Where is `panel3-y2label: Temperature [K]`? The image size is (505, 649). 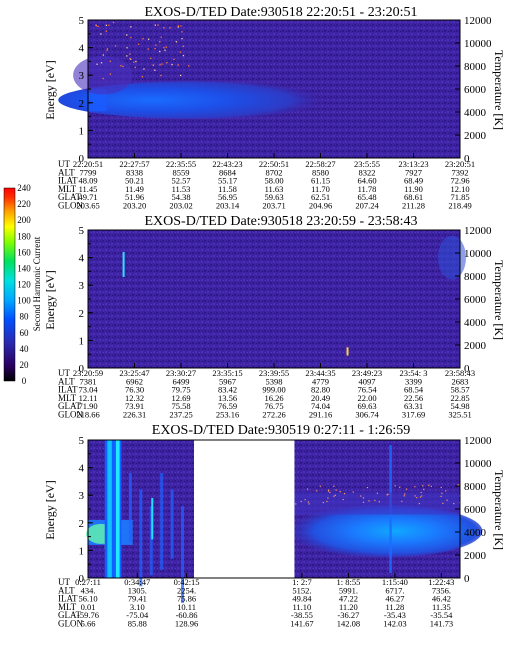 panel3-y2label: Temperature [K] is located at coordinates (498, 510).